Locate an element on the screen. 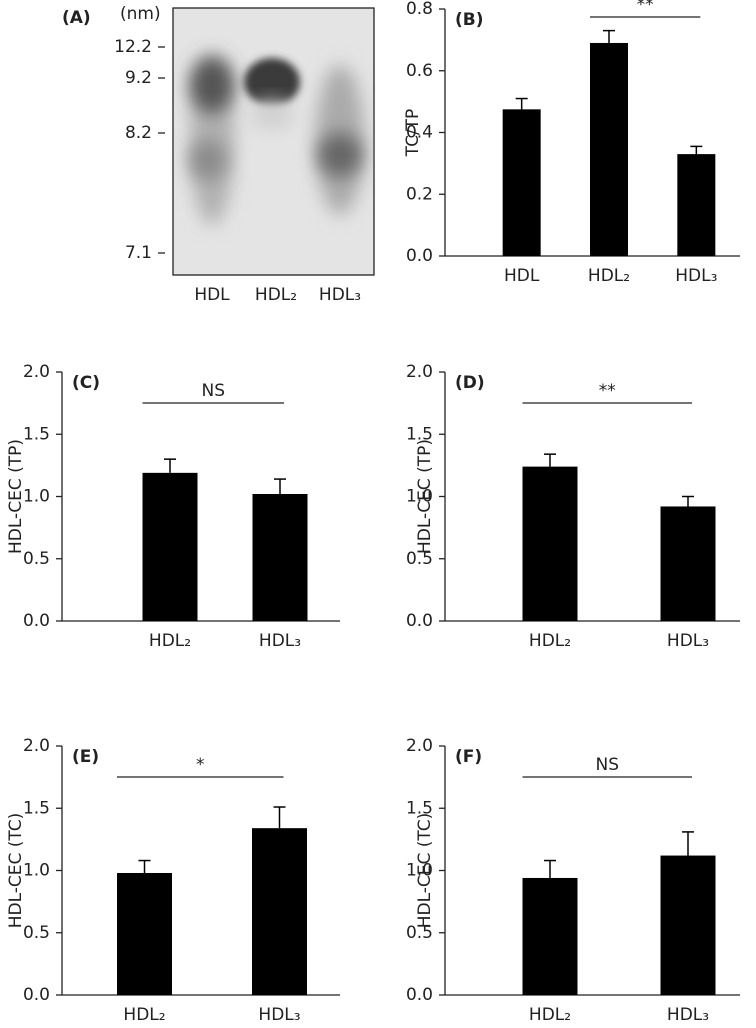  y-tick-label: 0.2 is located at coordinates (419, 194).